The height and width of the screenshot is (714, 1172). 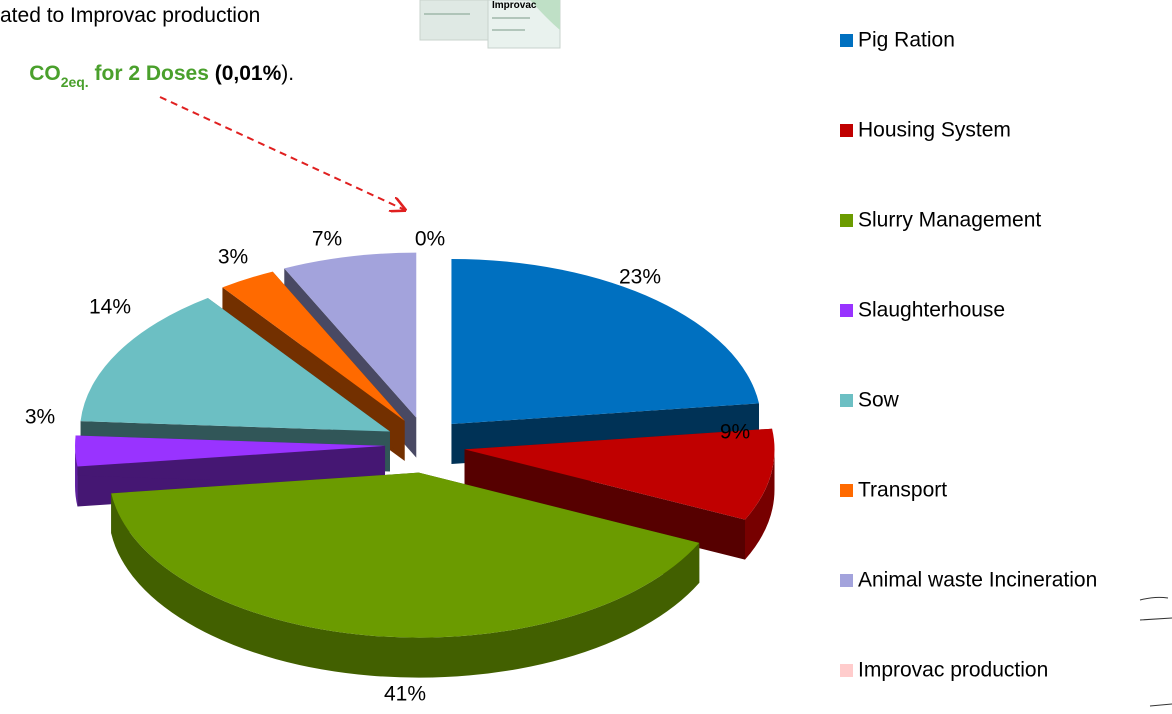 I want to click on product-box, so click(x=456, y=20).